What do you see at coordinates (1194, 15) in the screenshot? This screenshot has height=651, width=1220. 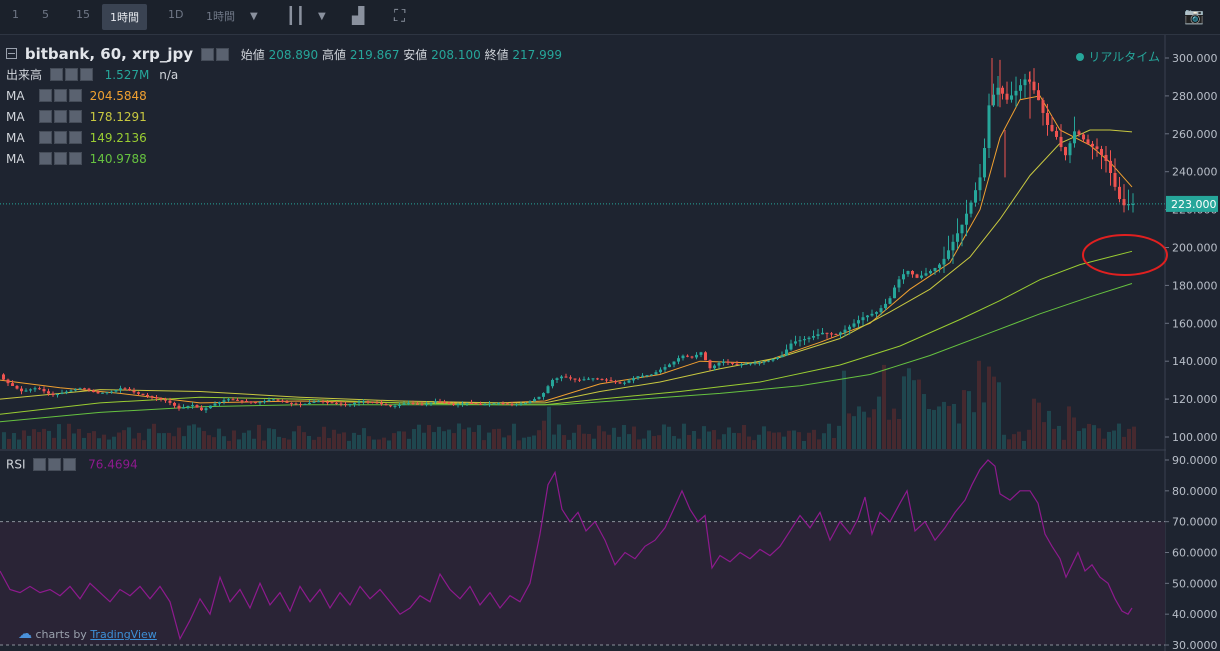 I see `camera-icon: 📷` at bounding box center [1194, 15].